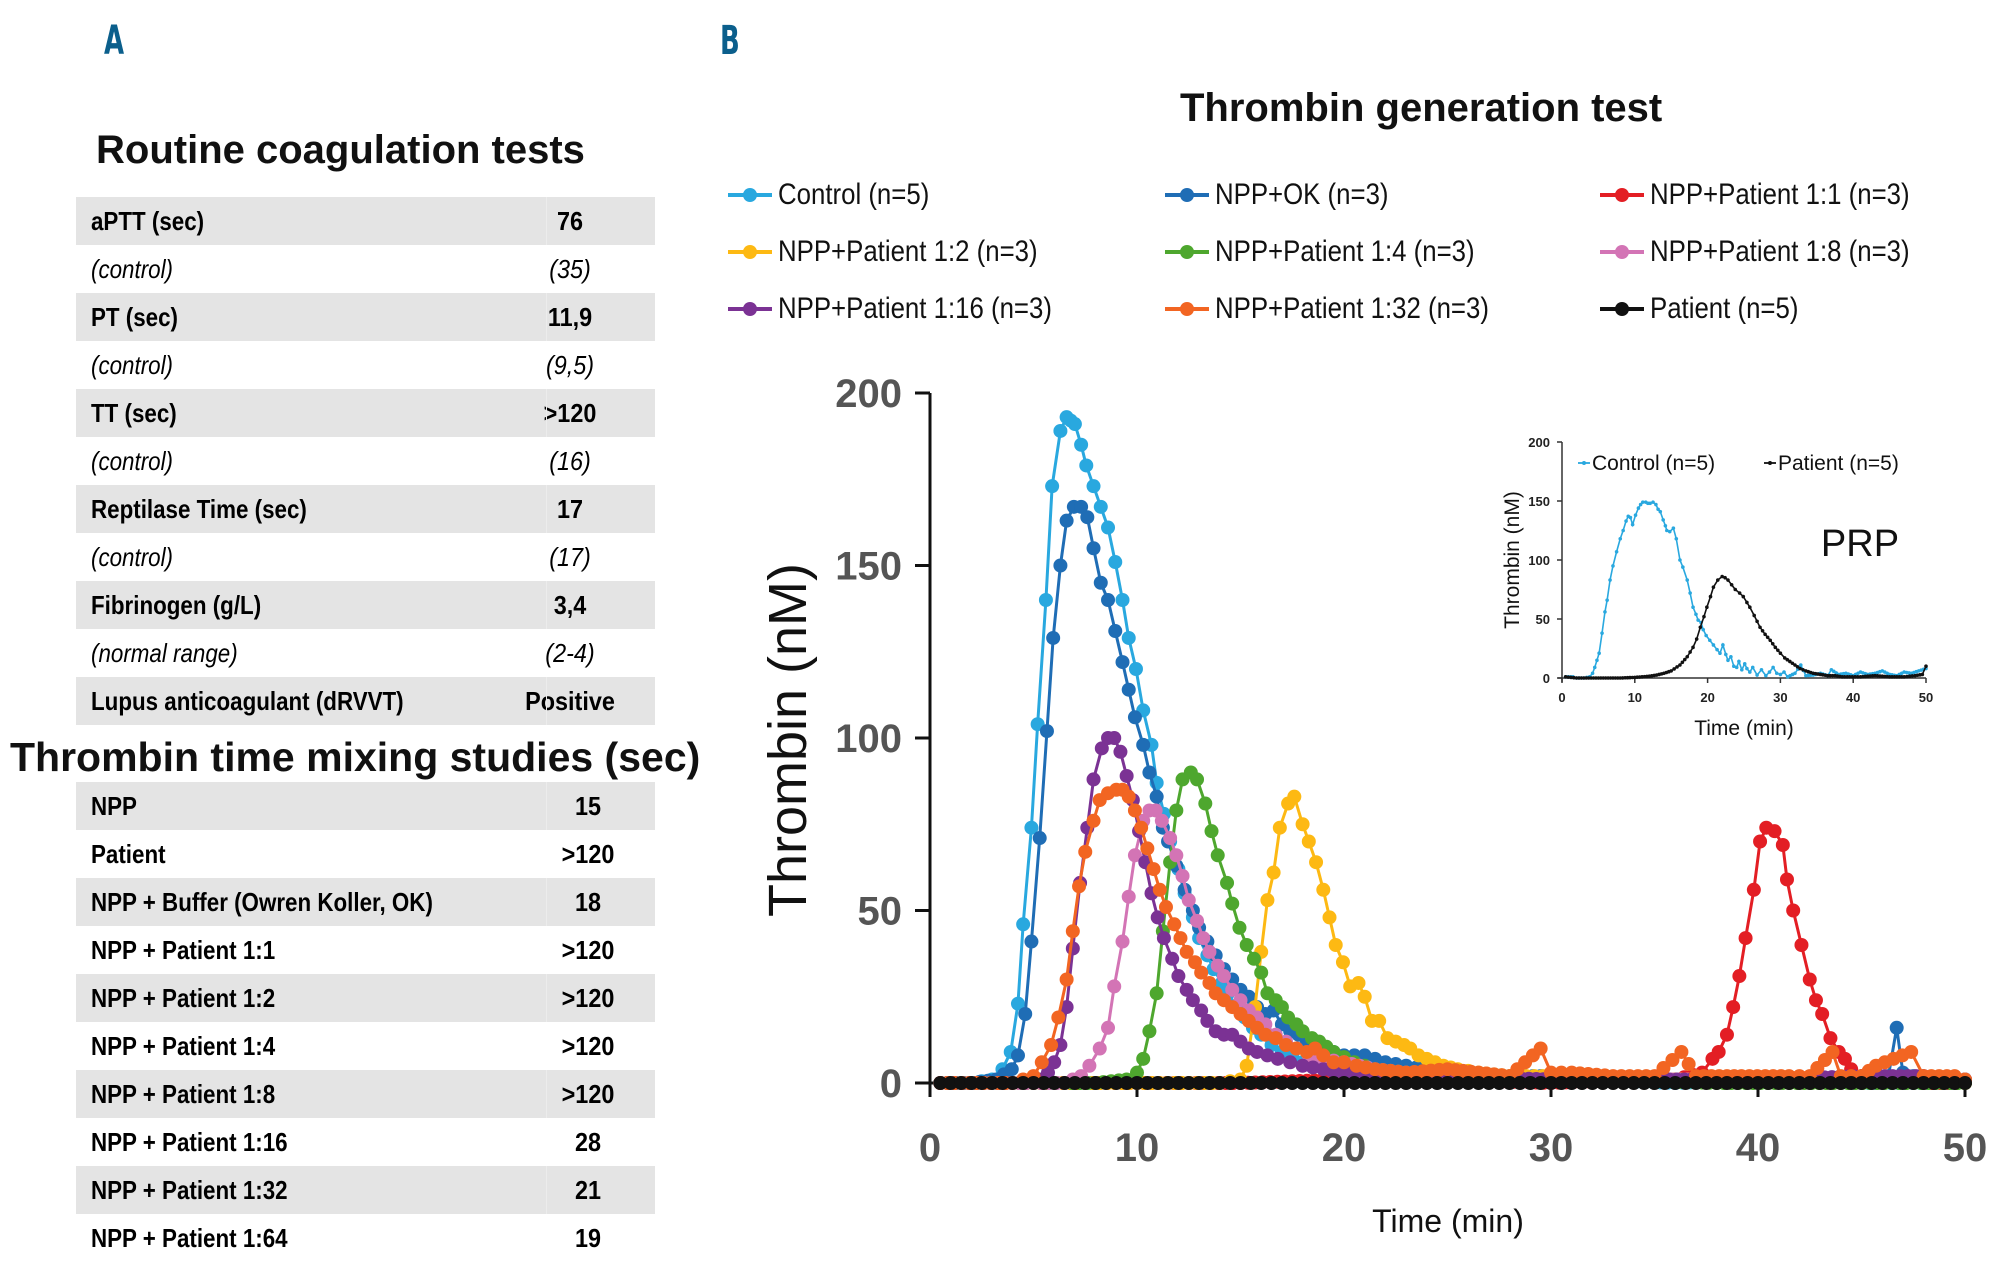  I want to click on inset-y-tick-label: 0, so click(1546, 678).